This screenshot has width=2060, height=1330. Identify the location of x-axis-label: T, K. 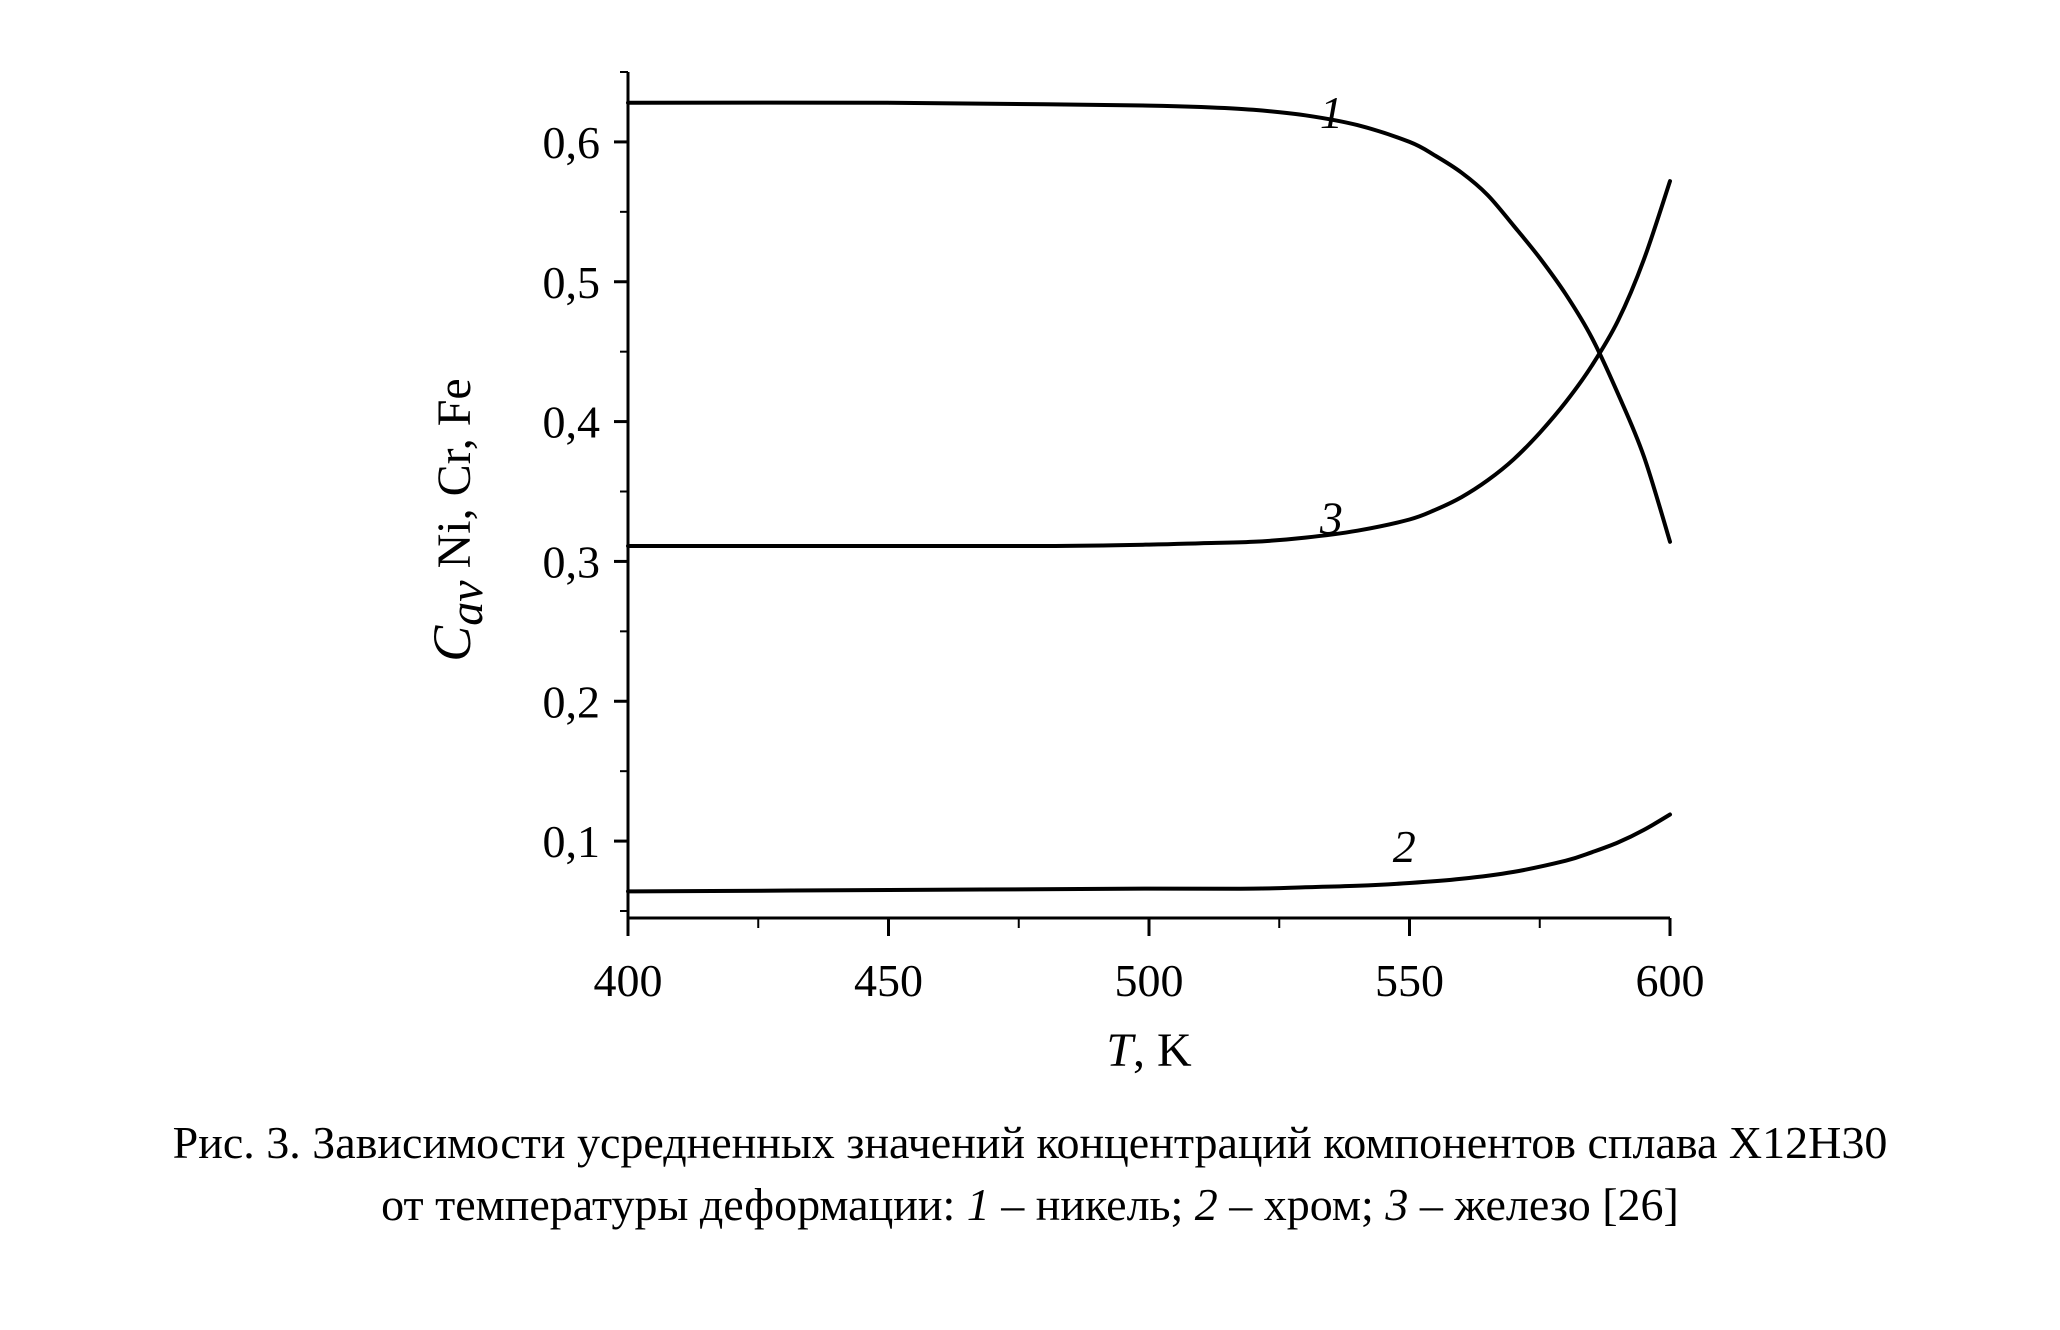
(1149, 1050).